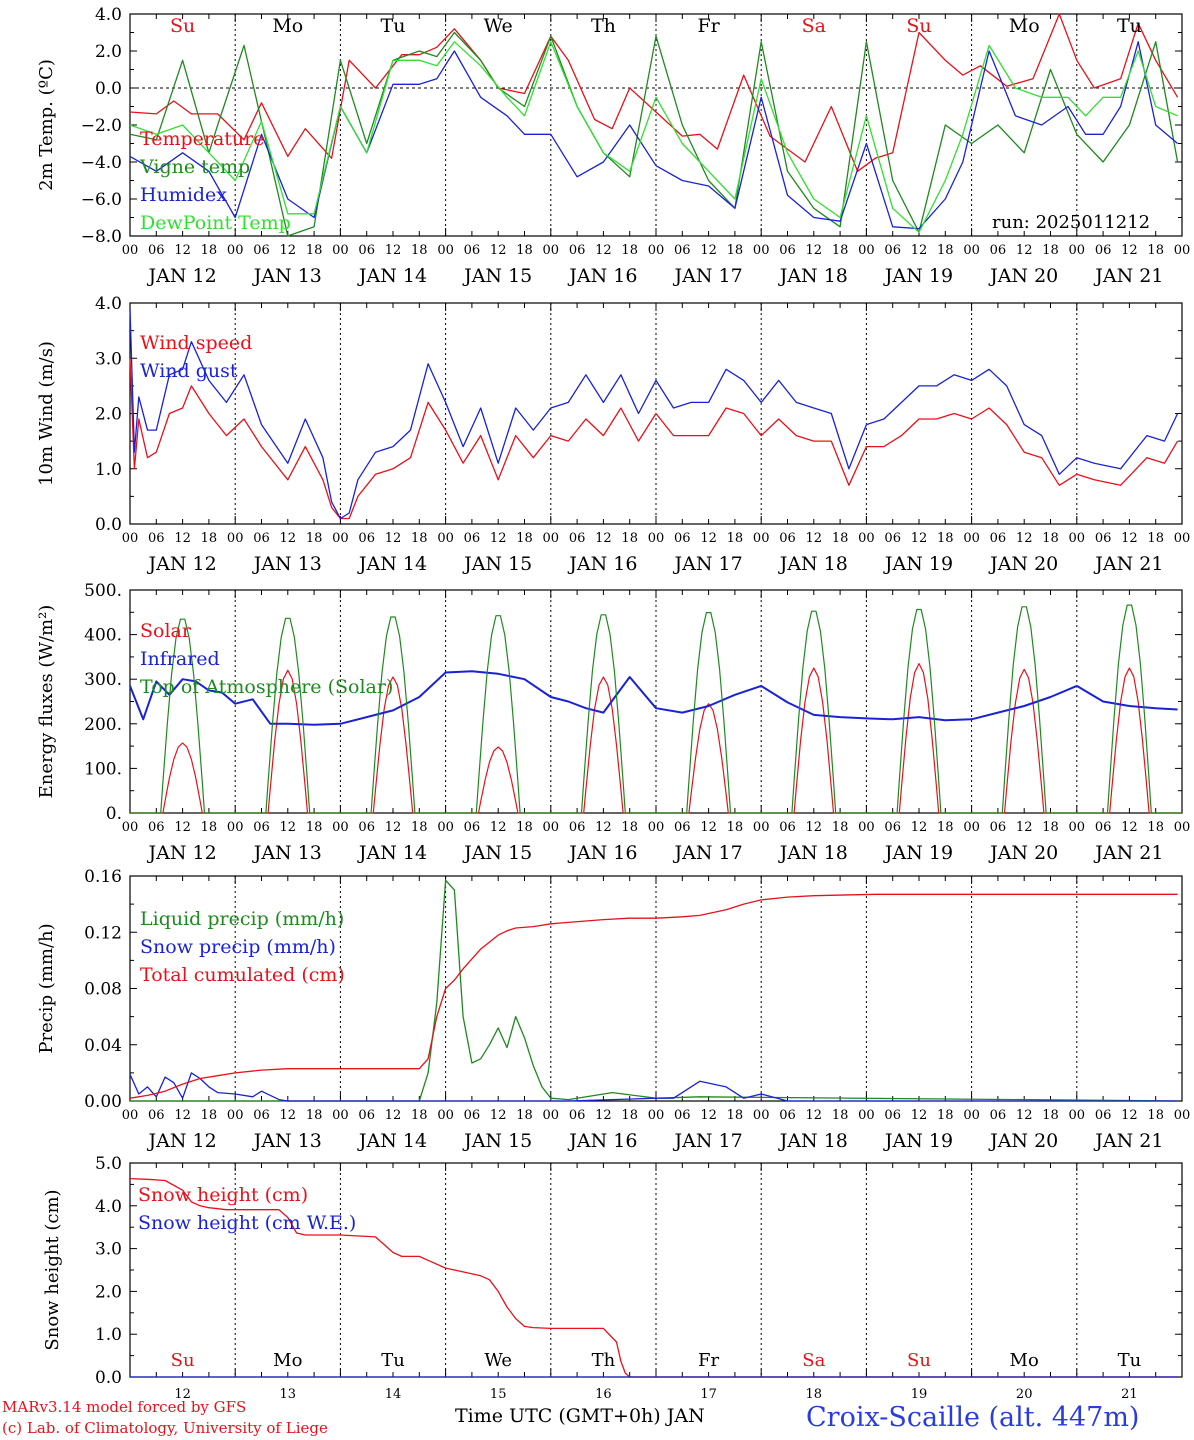 The height and width of the screenshot is (1440, 1194). What do you see at coordinates (656, 709) in the screenshot?
I see `series-line-top-of-atmosphere-solar-` at bounding box center [656, 709].